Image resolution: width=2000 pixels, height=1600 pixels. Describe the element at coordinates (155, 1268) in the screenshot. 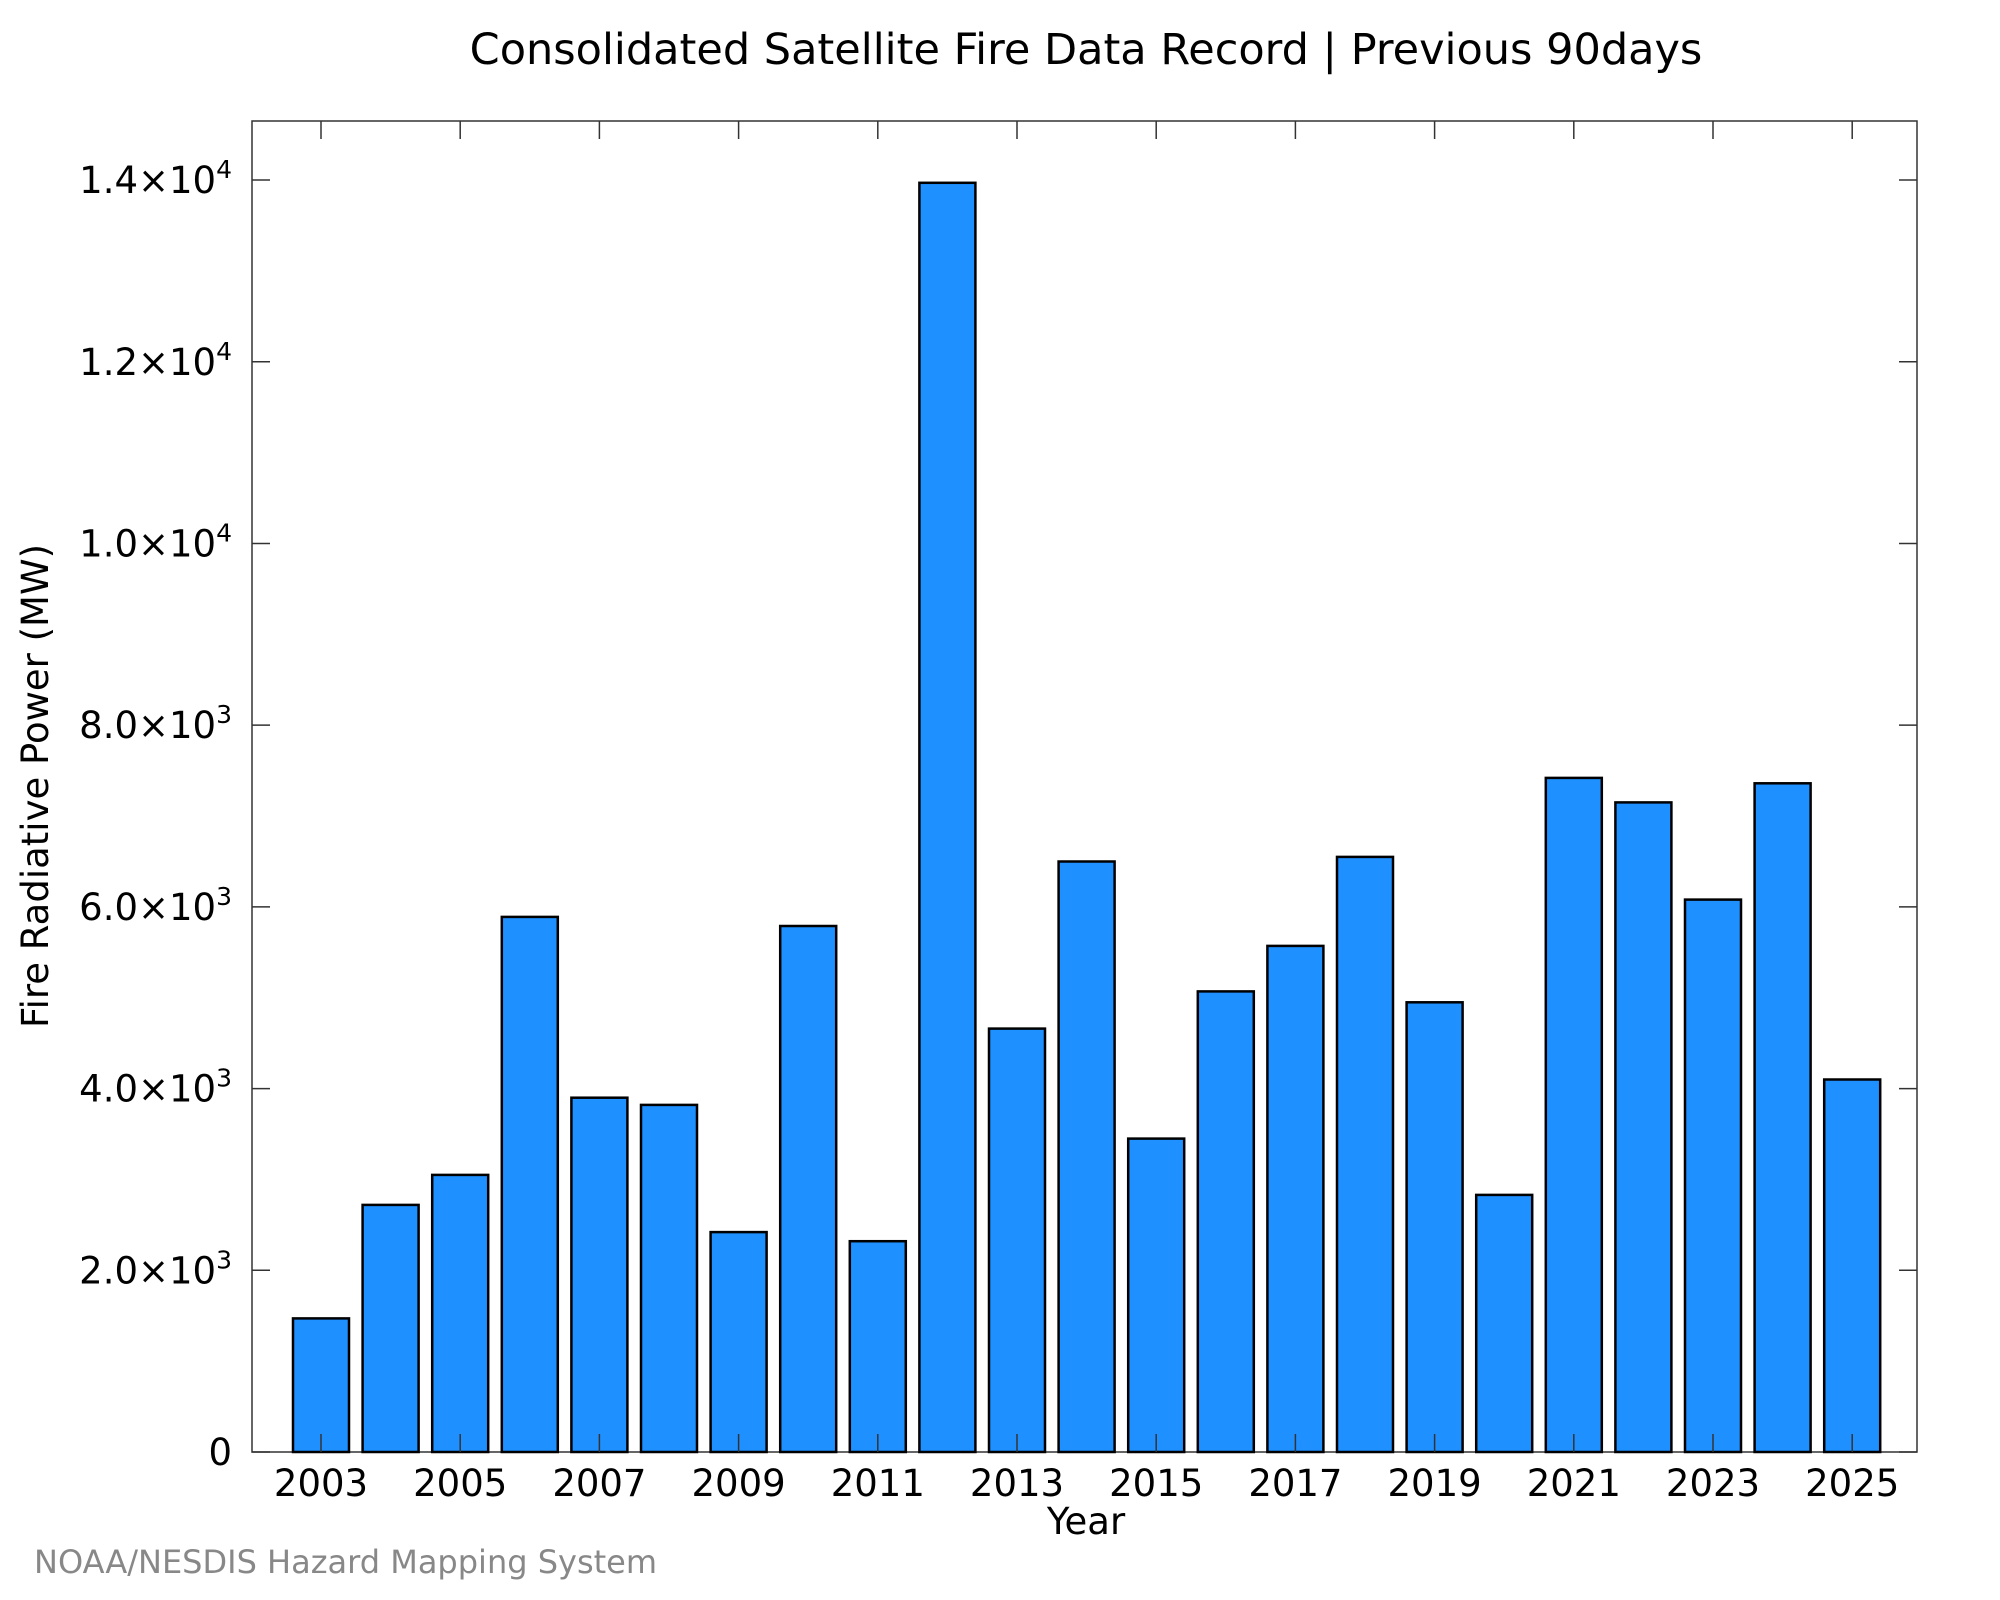

I see `y-tick-label: 2.0×10³` at that location.